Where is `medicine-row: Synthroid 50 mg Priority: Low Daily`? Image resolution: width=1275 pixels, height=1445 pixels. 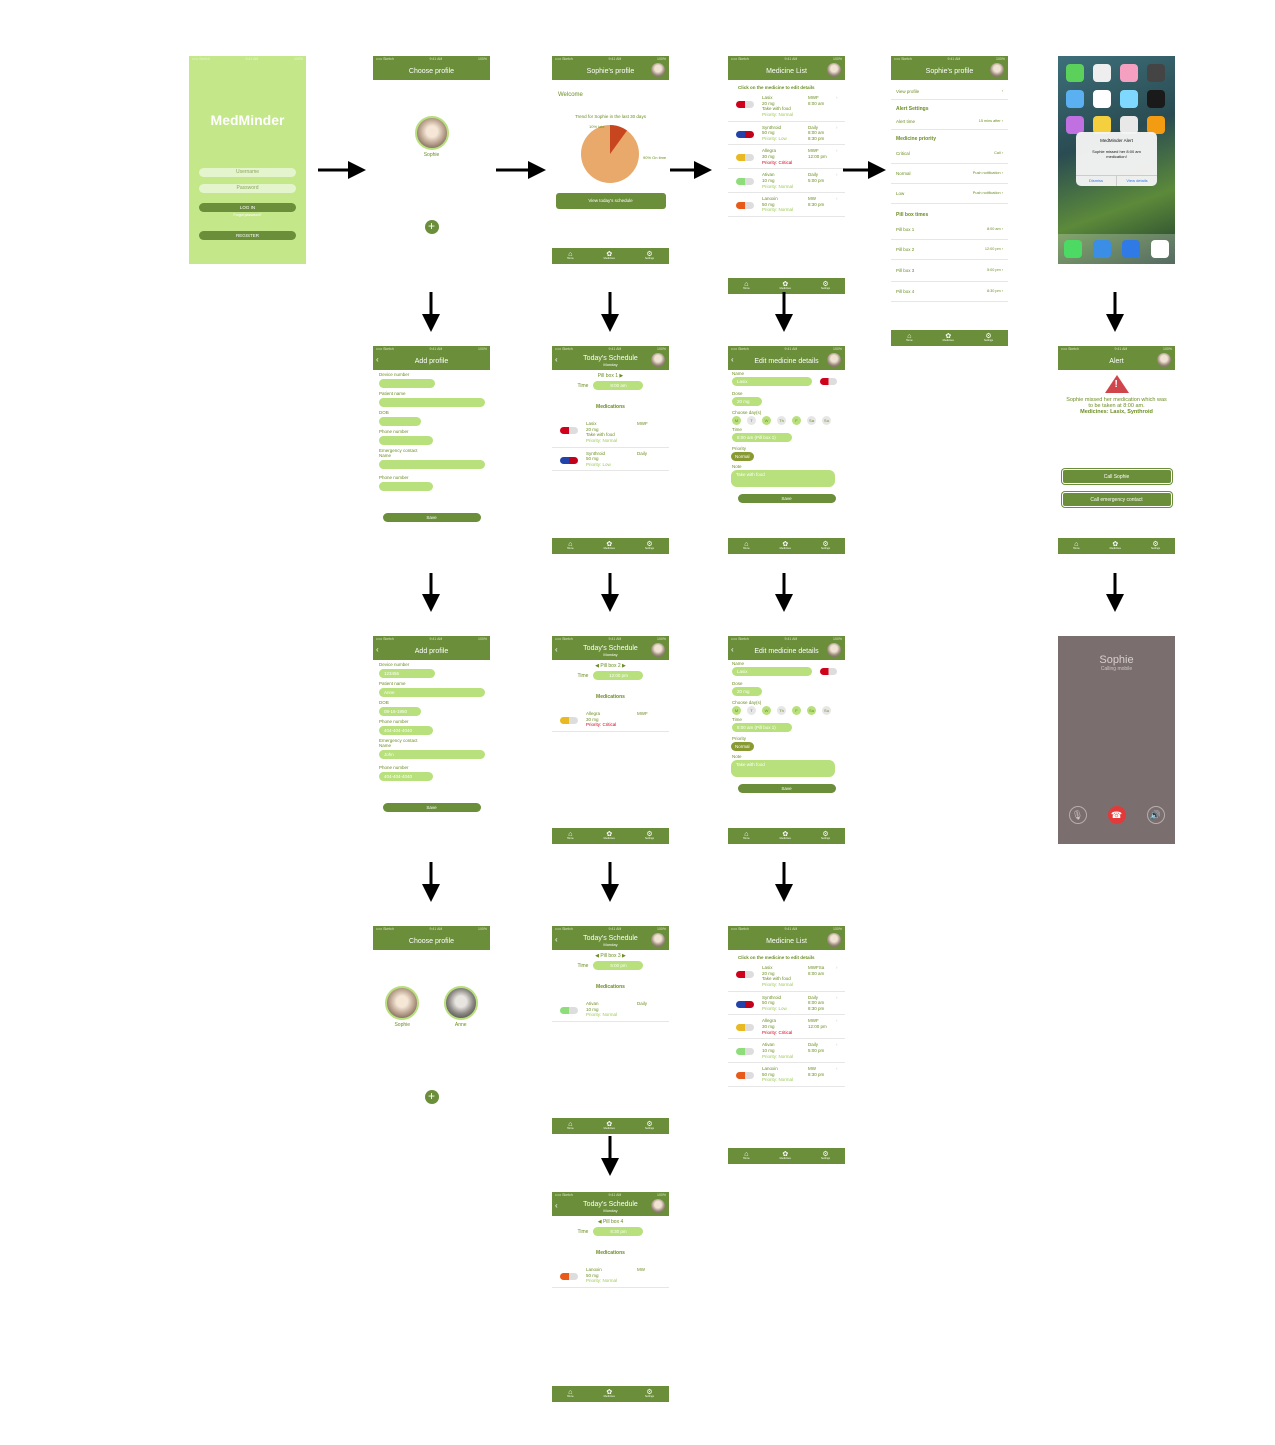
medicine-row: Synthroid 50 mg Priority: Low Daily is located at coordinates (610, 460).